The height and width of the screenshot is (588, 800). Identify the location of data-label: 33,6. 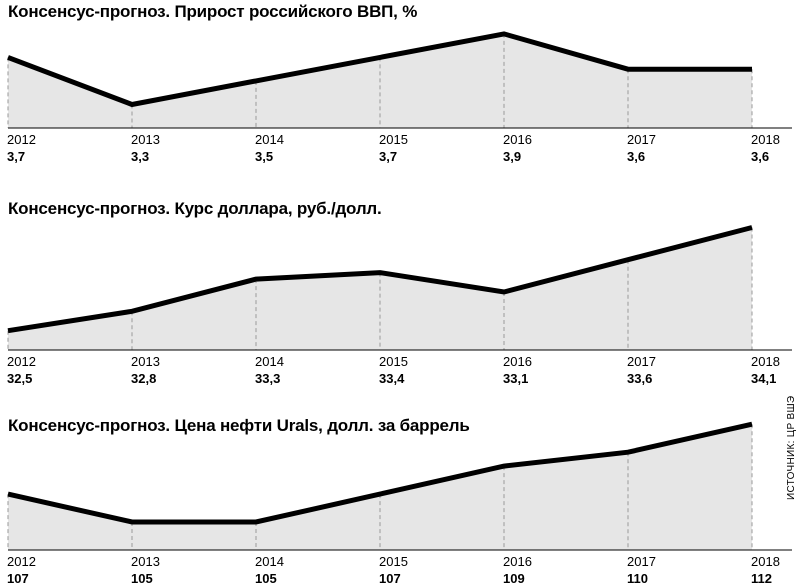
(640, 378).